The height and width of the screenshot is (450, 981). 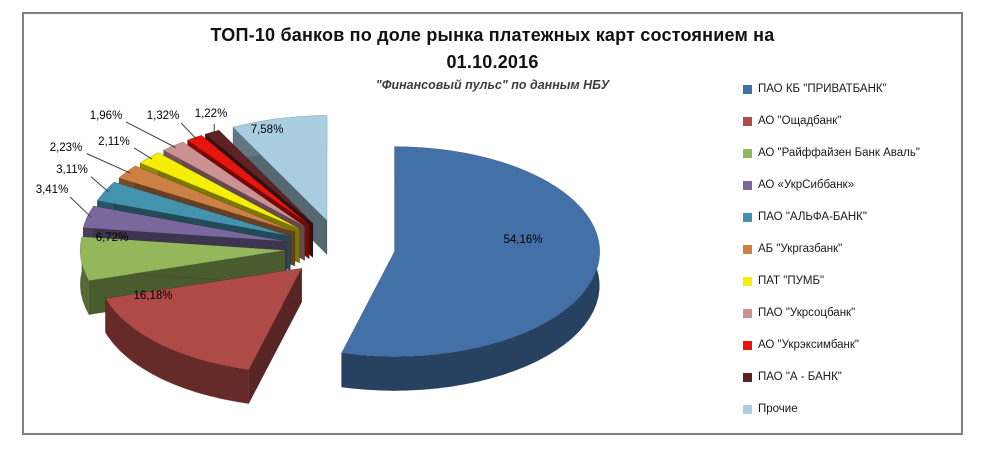 What do you see at coordinates (152, 296) in the screenshot?
I see `slice-label: 16,18%` at bounding box center [152, 296].